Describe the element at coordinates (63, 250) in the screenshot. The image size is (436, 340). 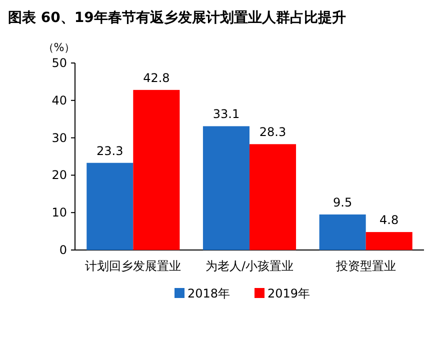
I see `y-tick-label: 0` at that location.